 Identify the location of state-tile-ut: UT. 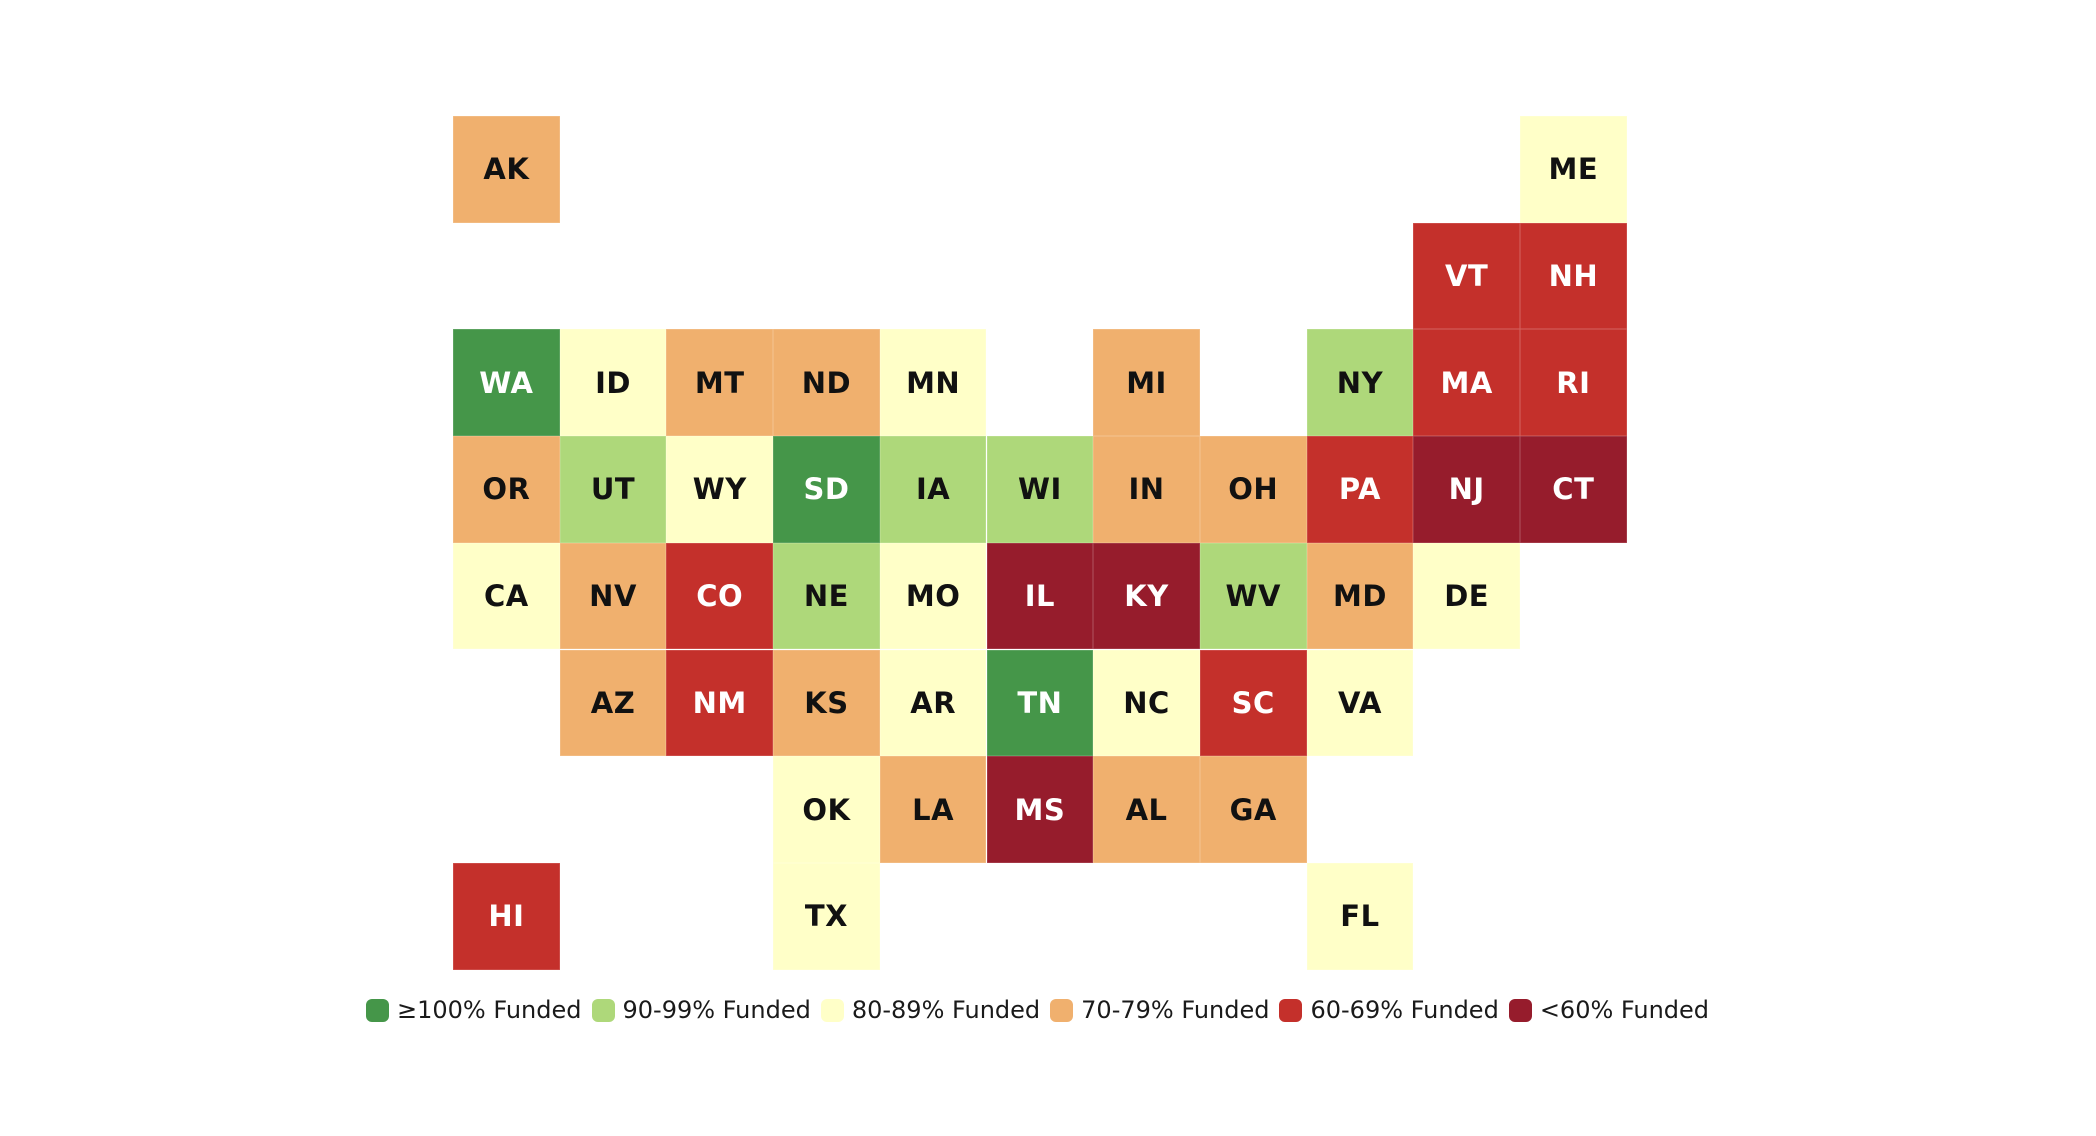
(613, 489).